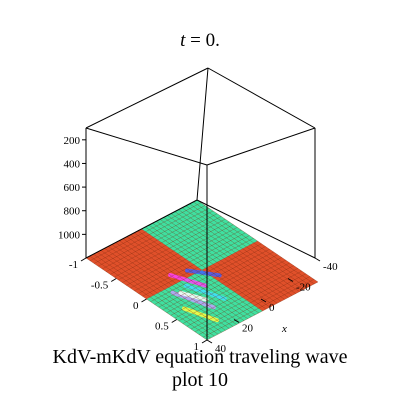  I want to click on caption-line-2: plot 10, so click(200, 380).